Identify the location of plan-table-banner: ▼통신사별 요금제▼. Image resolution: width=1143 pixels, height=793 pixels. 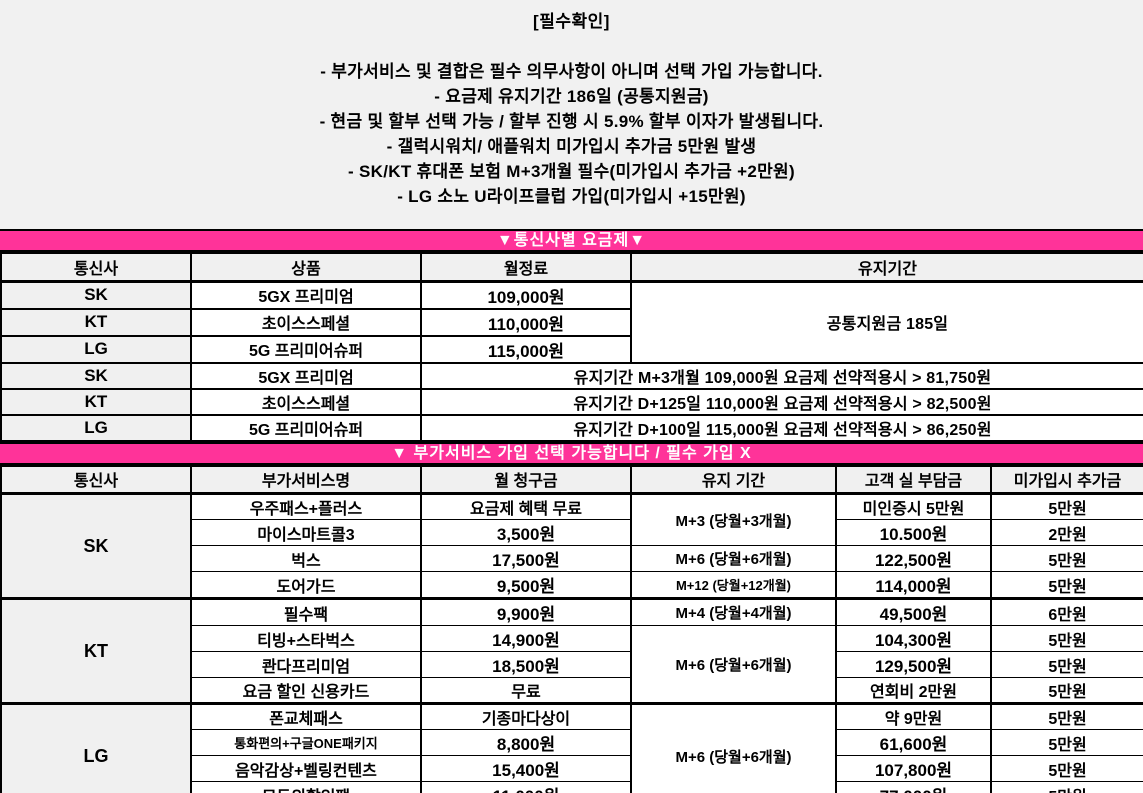
(571, 240).